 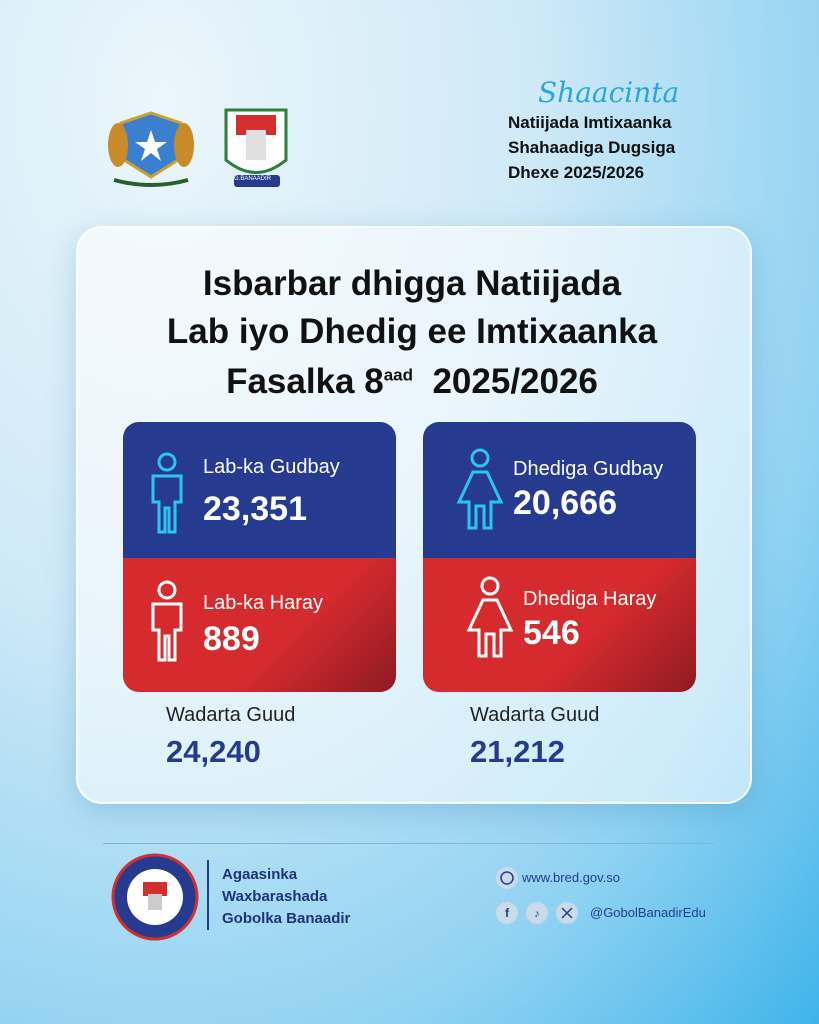 What do you see at coordinates (255, 509) in the screenshot?
I see `passed-value: 23,351` at bounding box center [255, 509].